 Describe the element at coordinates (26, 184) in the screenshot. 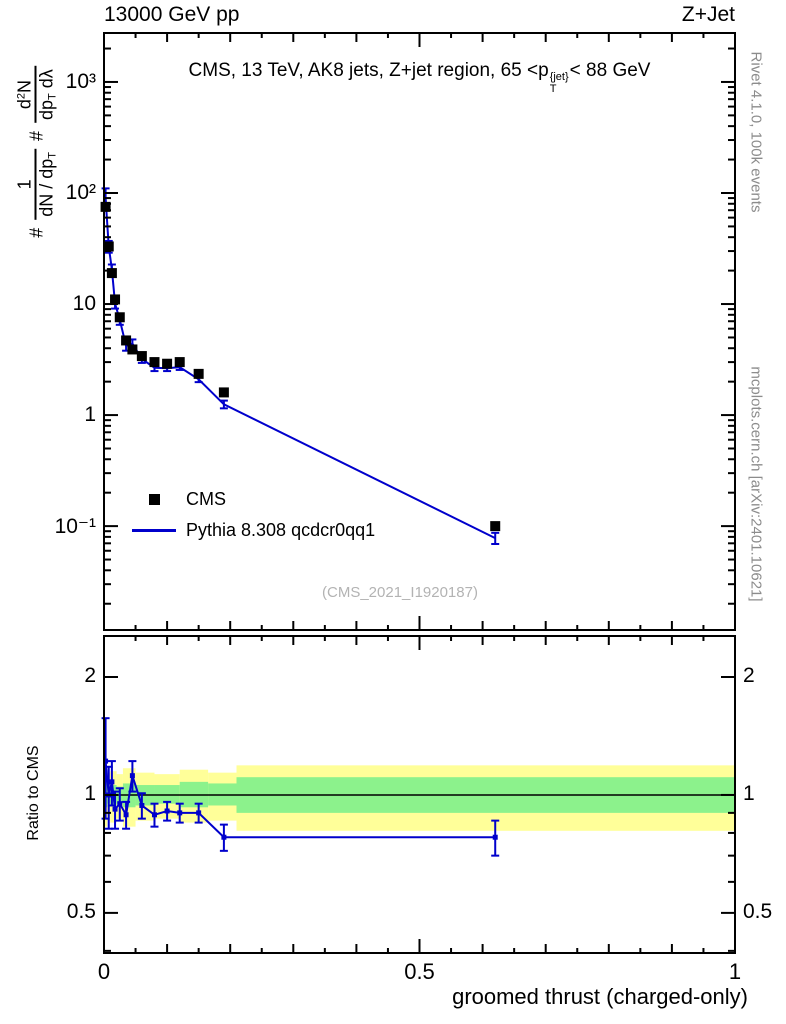

I see `y-axis-frac1-num: 1` at that location.